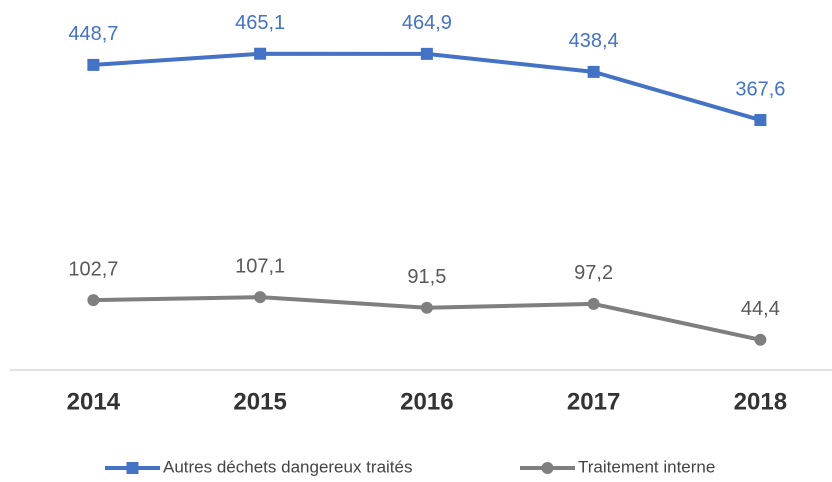 The image size is (832, 482). Describe the element at coordinates (427, 23) in the screenshot. I see `data-label: 464,9` at that location.